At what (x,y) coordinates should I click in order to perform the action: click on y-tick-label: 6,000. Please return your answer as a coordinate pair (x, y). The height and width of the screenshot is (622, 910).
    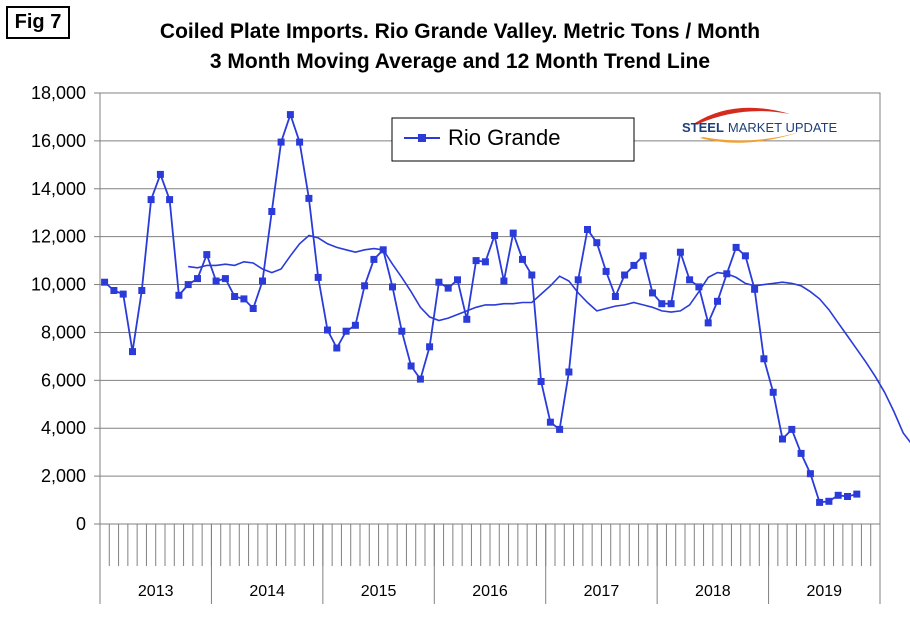
    Looking at the image, I should click on (63, 380).